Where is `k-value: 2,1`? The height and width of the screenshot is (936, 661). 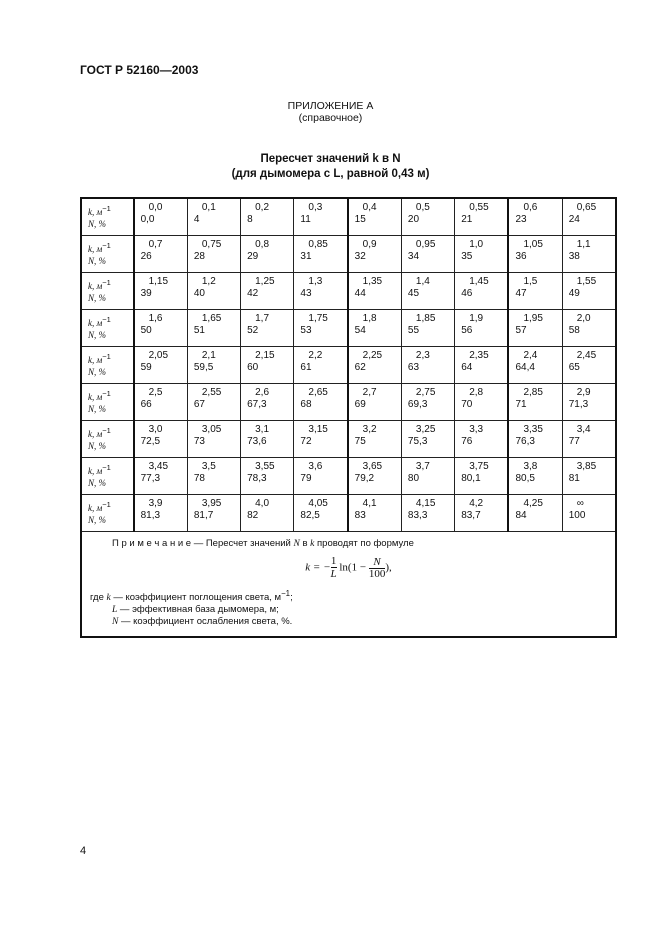
k-value: 2,1 is located at coordinates (208, 355).